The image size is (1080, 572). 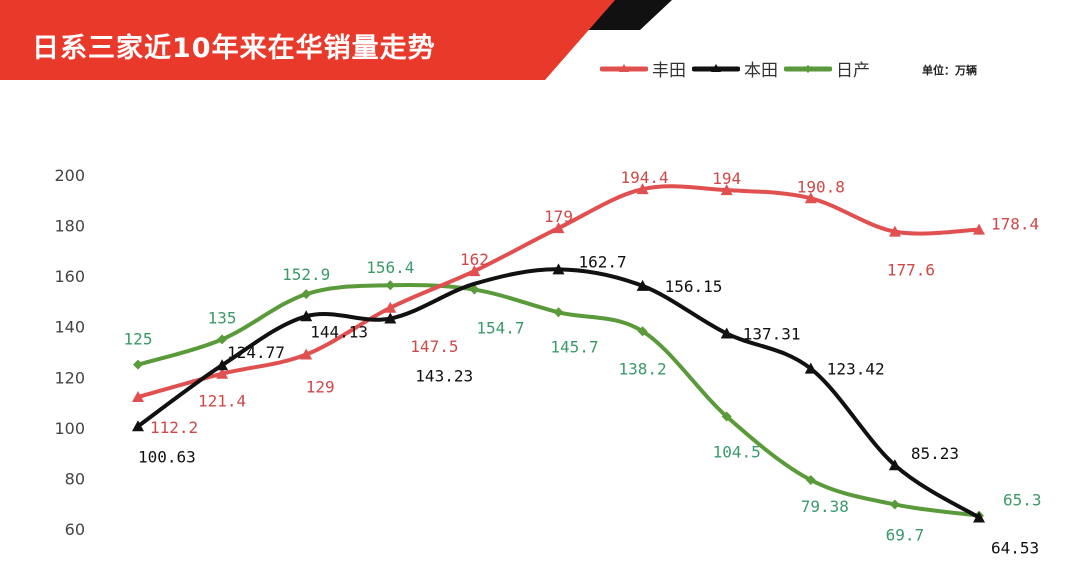 What do you see at coordinates (1015, 224) in the screenshot?
I see `data-label: 178.4` at bounding box center [1015, 224].